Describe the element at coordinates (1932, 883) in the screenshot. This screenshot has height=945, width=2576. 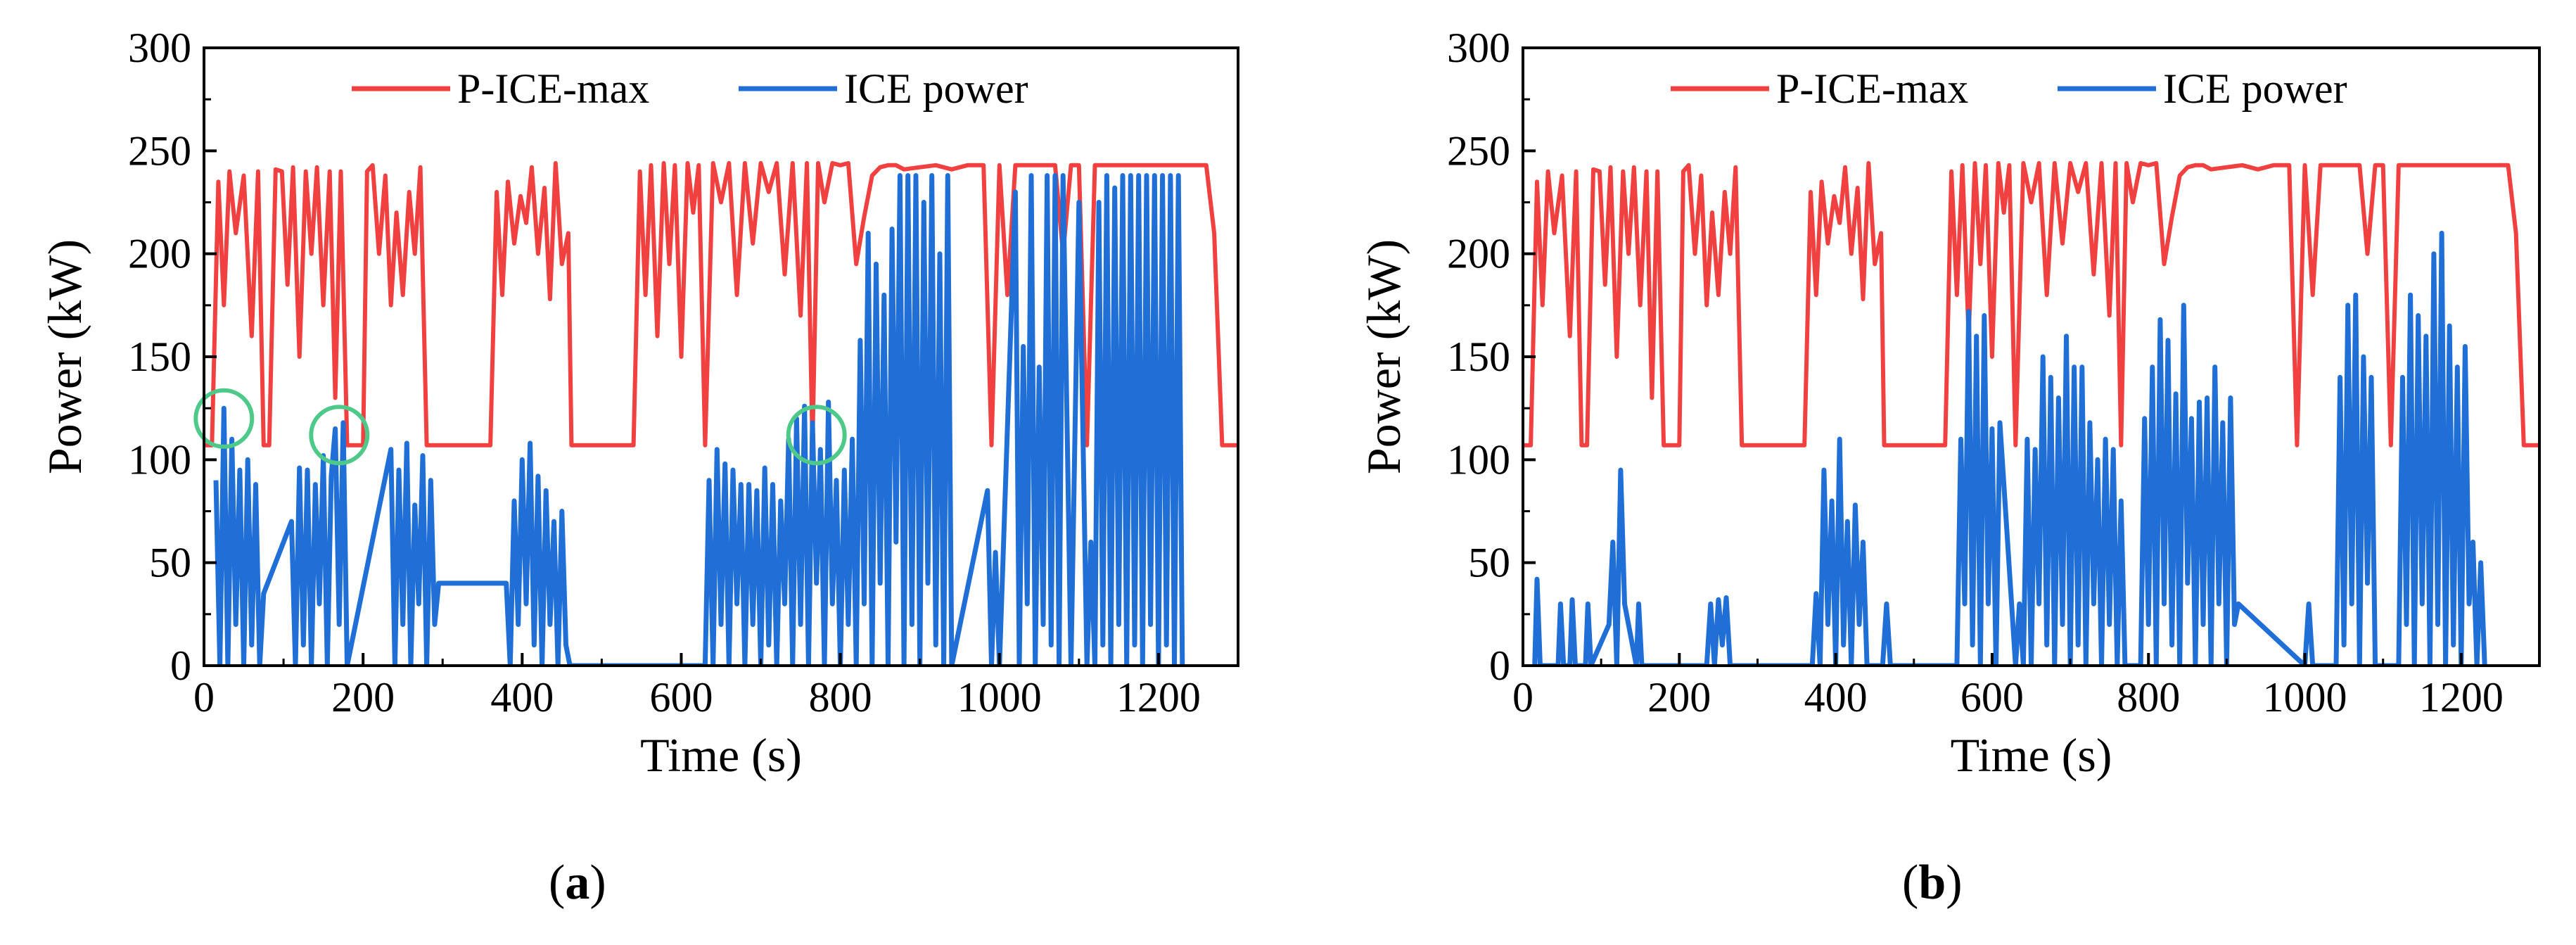
I see `panel-label-b: (b)` at that location.